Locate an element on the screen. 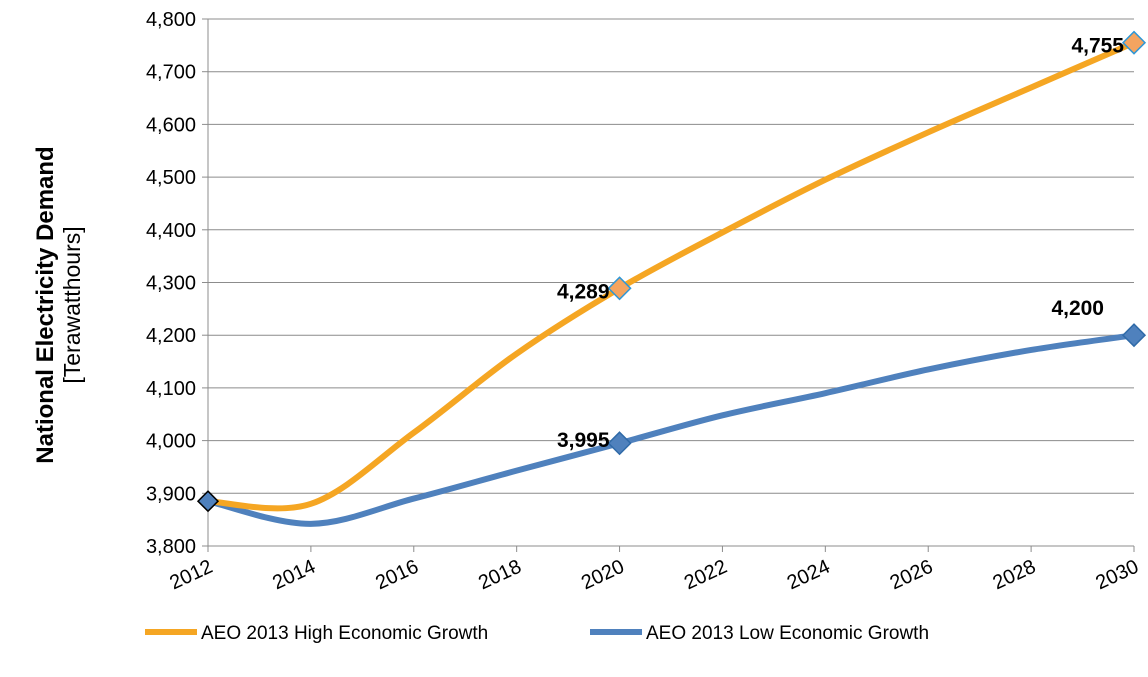  data-label: 3,995 is located at coordinates (583, 440).